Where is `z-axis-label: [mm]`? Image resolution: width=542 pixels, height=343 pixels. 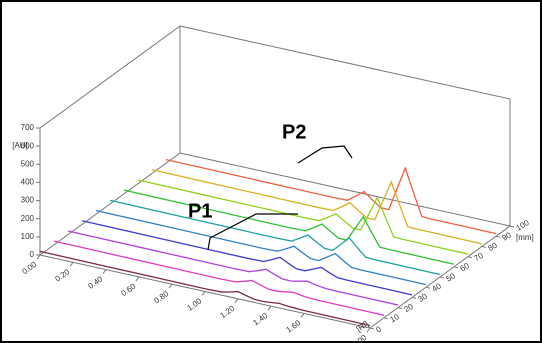 z-axis-label: [mm] is located at coordinates (525, 237).